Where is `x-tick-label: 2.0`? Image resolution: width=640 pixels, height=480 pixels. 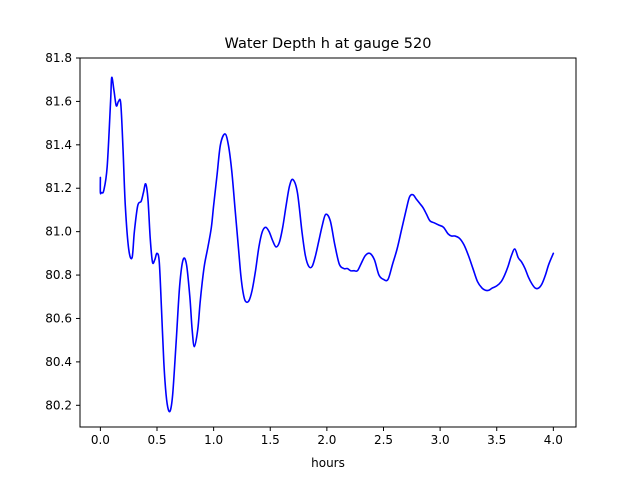
x-tick-label: 2.0 is located at coordinates (326, 440).